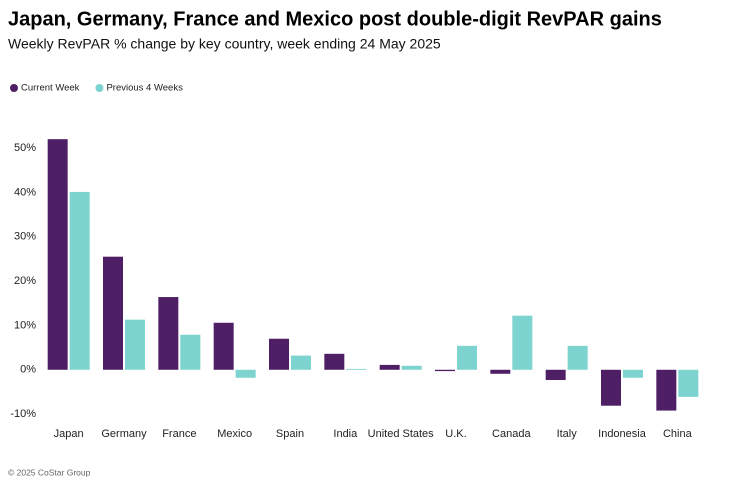 The image size is (730, 492). I want to click on x-tick-label: Indonesia, so click(622, 434).